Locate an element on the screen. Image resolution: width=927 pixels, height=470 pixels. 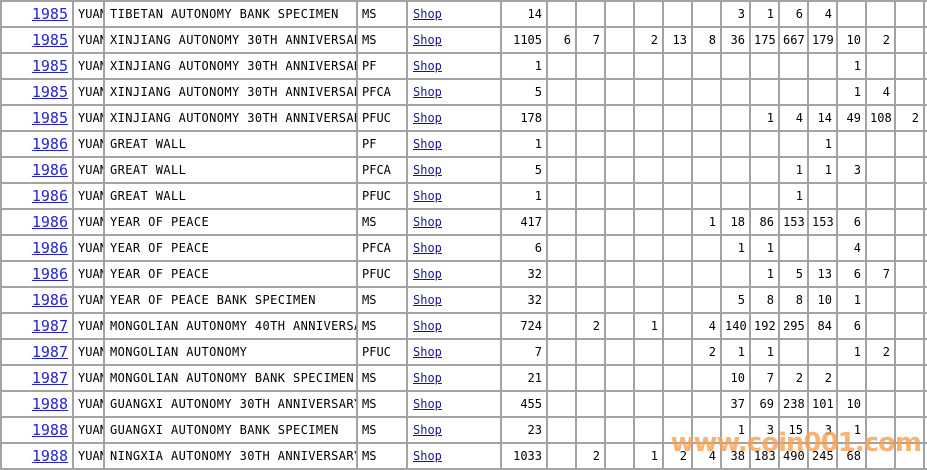
total-count-cell: 23 is located at coordinates (524, 430).